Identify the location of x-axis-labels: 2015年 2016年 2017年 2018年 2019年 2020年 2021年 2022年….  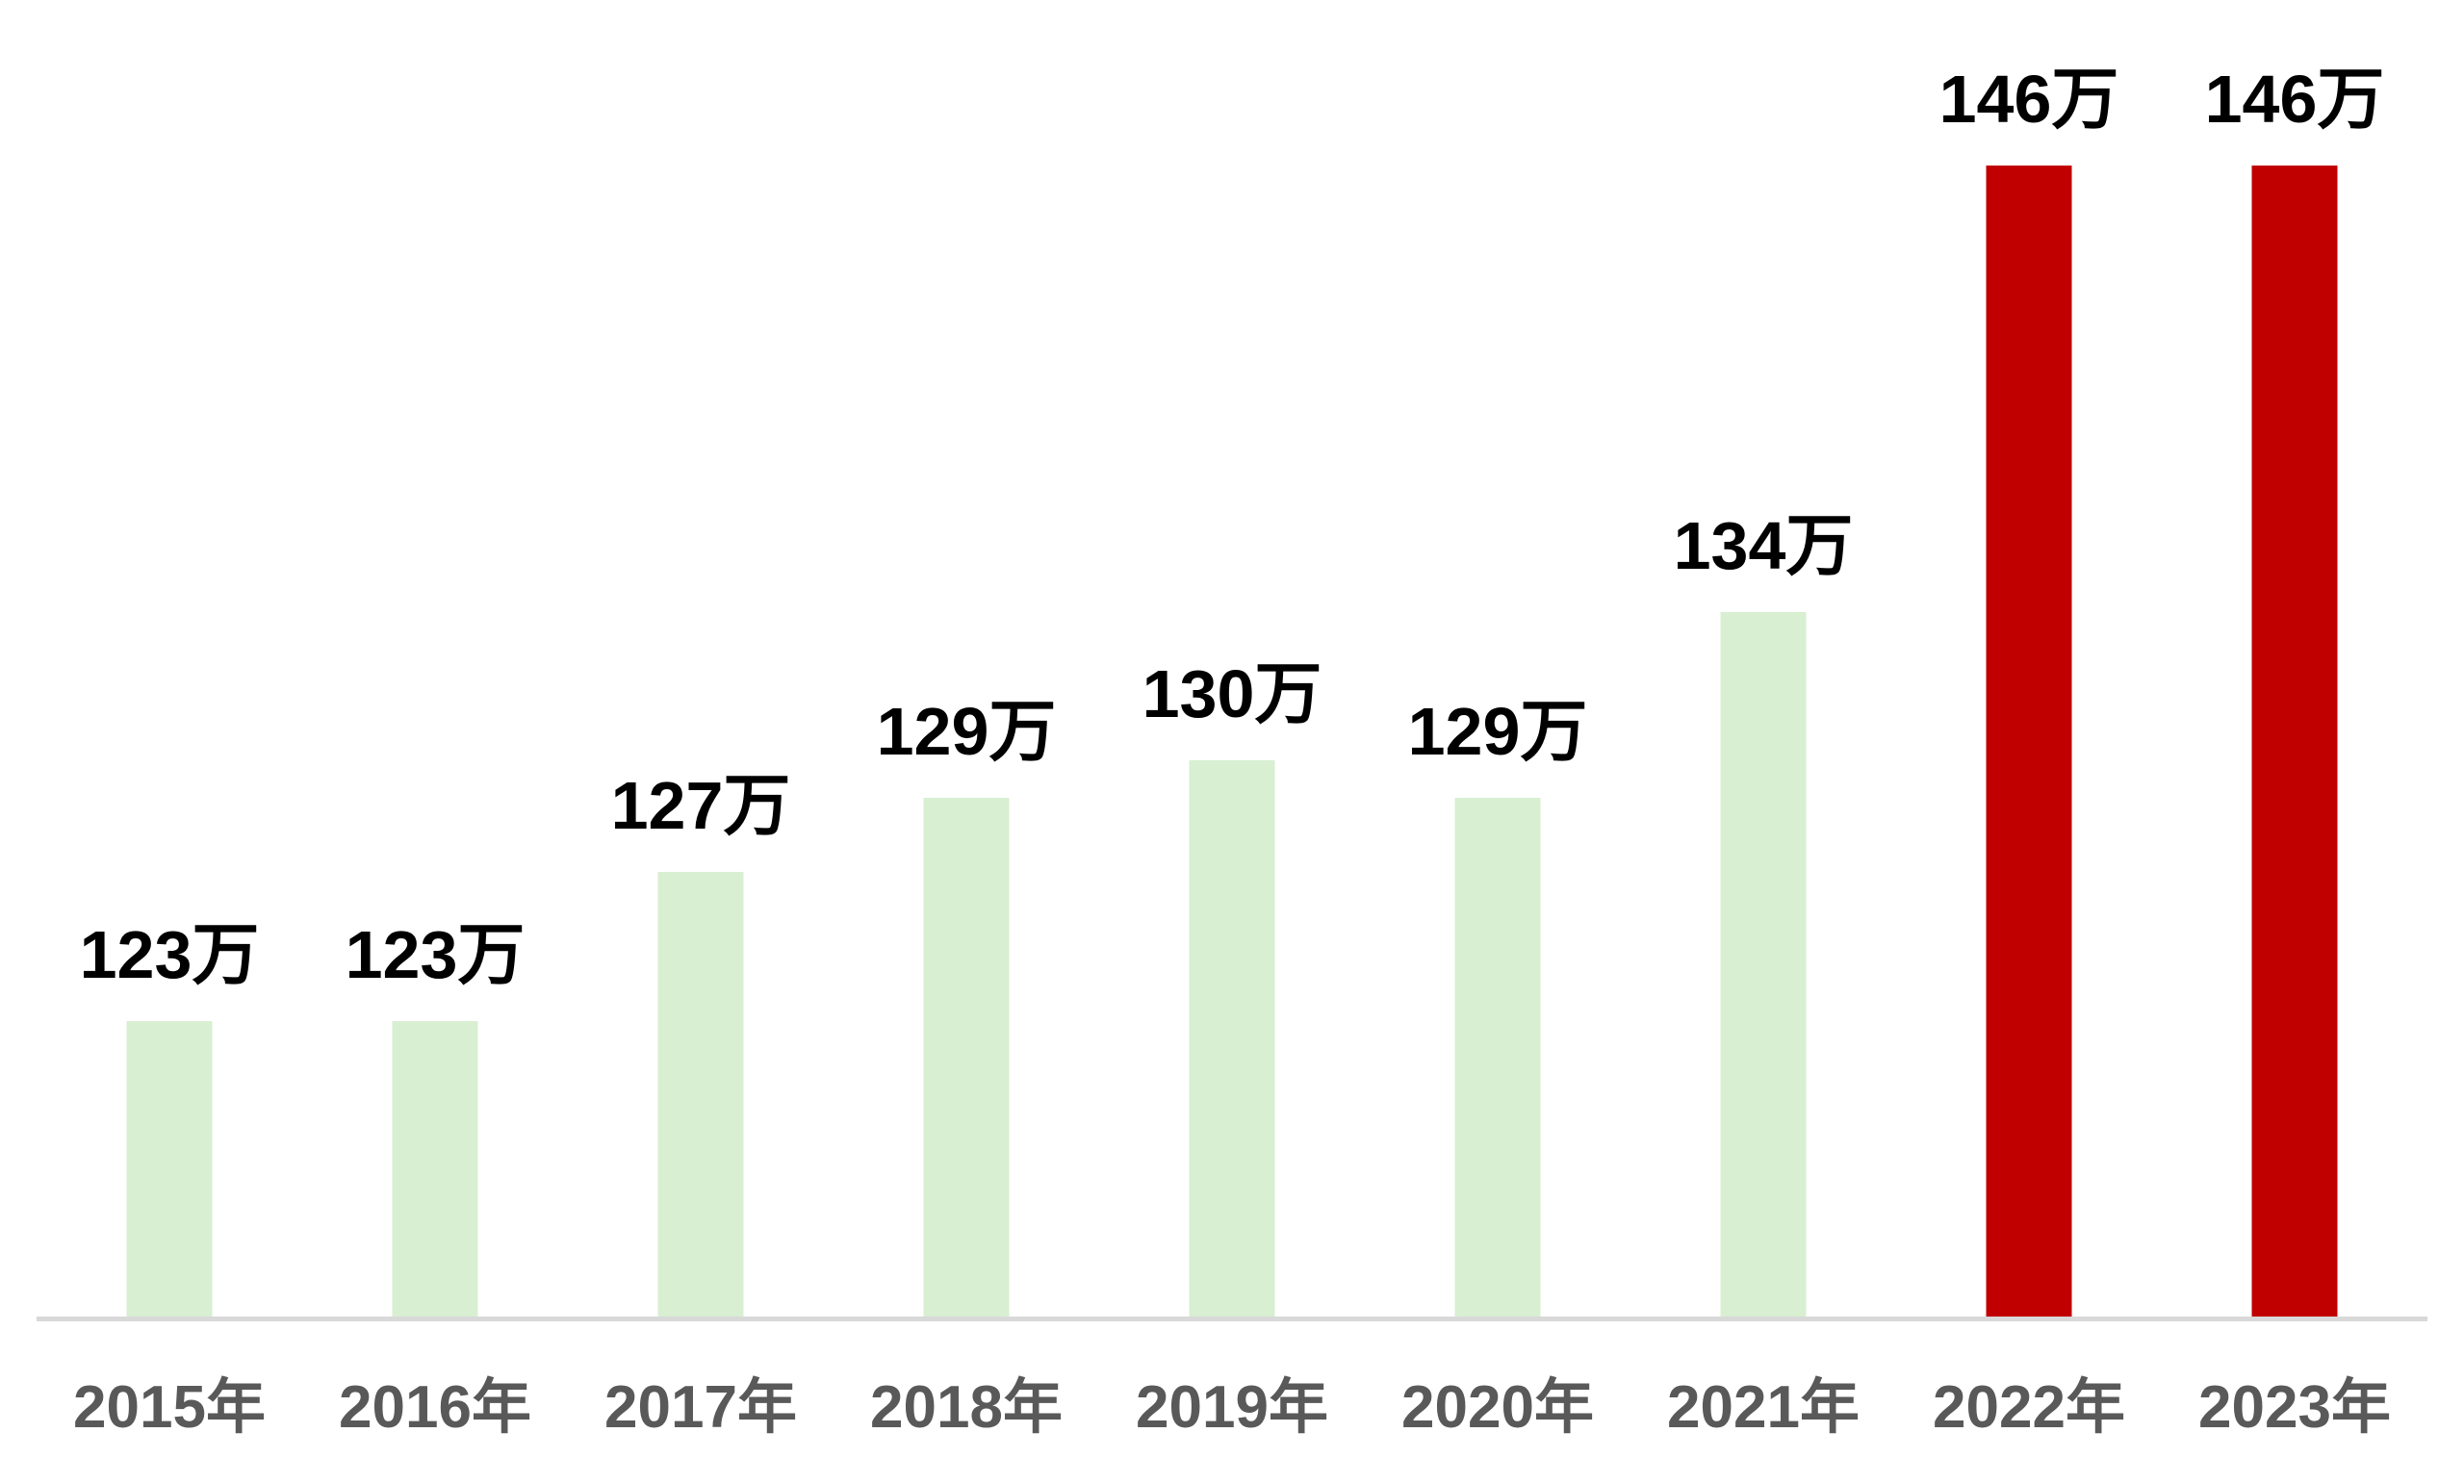
(1232, 1408).